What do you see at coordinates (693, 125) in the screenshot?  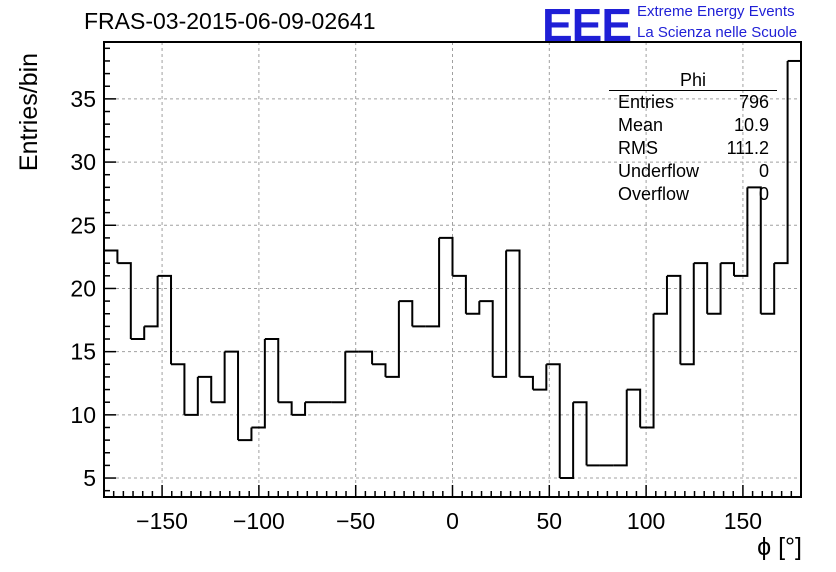 I see `stats-row-mean: Mean 10.9` at bounding box center [693, 125].